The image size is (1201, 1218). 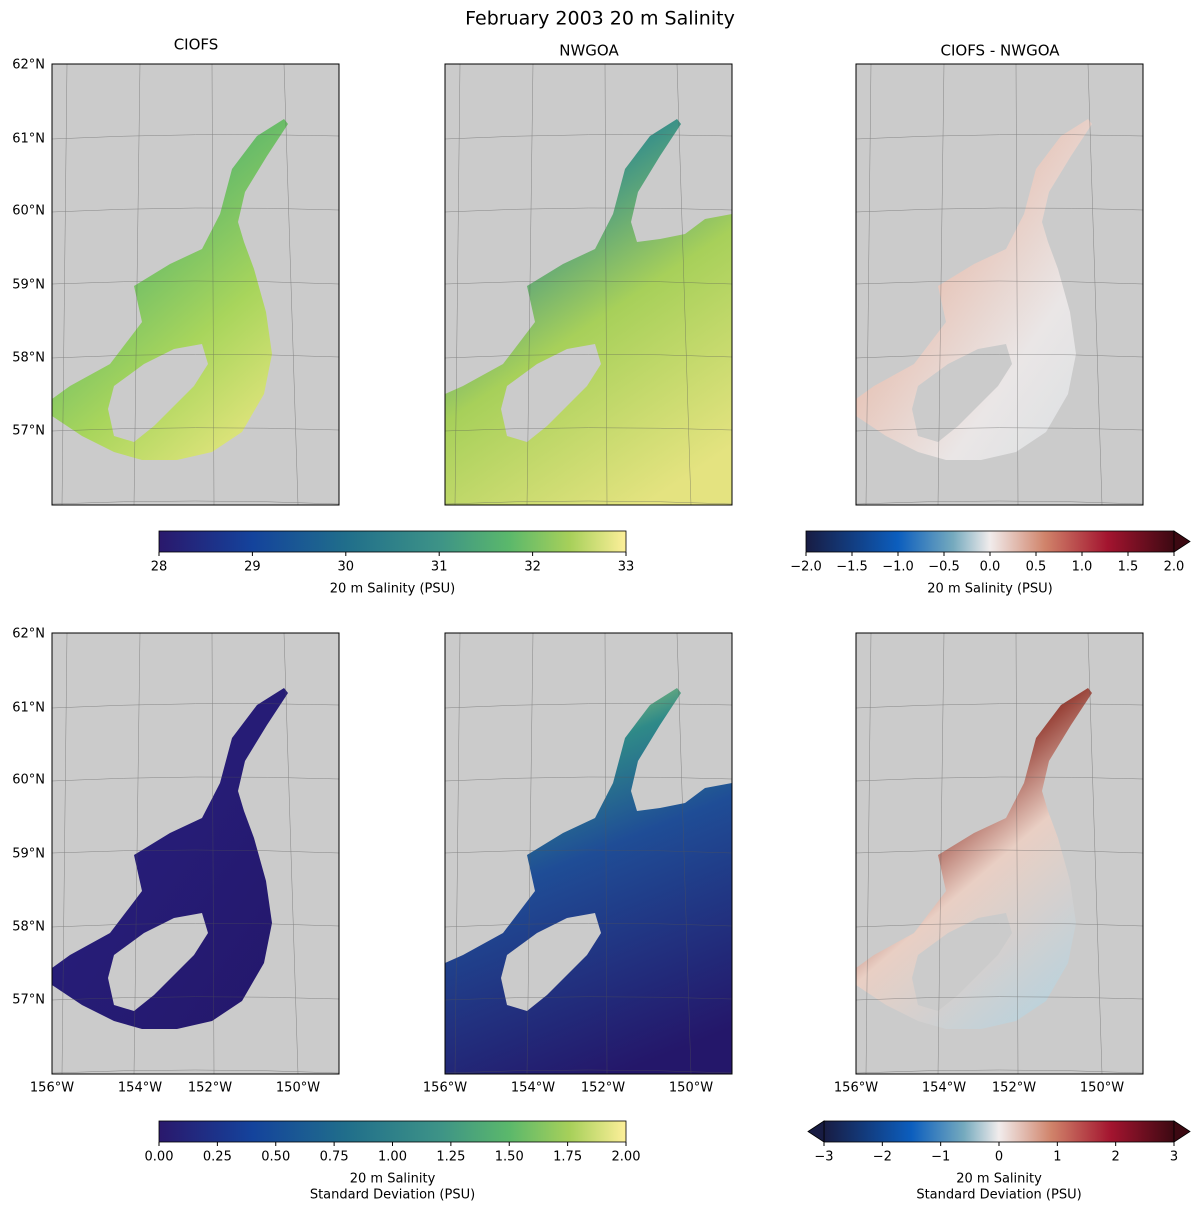 I want to click on map-diff-sd, so click(x=999, y=853).